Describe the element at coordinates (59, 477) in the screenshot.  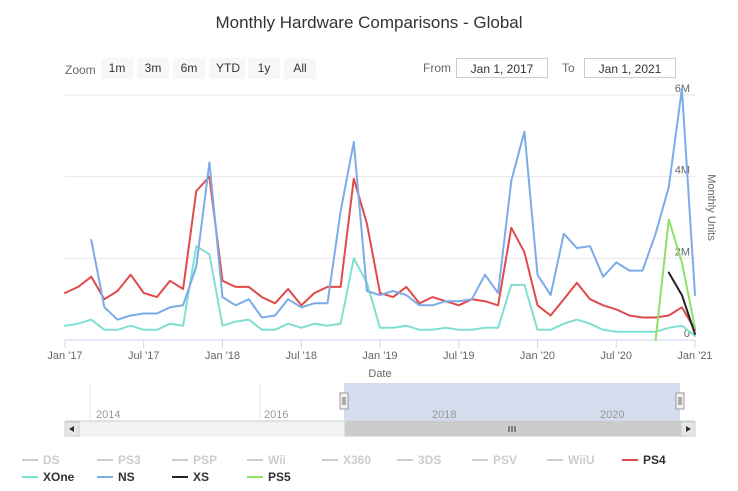
I see `legend-label: XOne` at that location.